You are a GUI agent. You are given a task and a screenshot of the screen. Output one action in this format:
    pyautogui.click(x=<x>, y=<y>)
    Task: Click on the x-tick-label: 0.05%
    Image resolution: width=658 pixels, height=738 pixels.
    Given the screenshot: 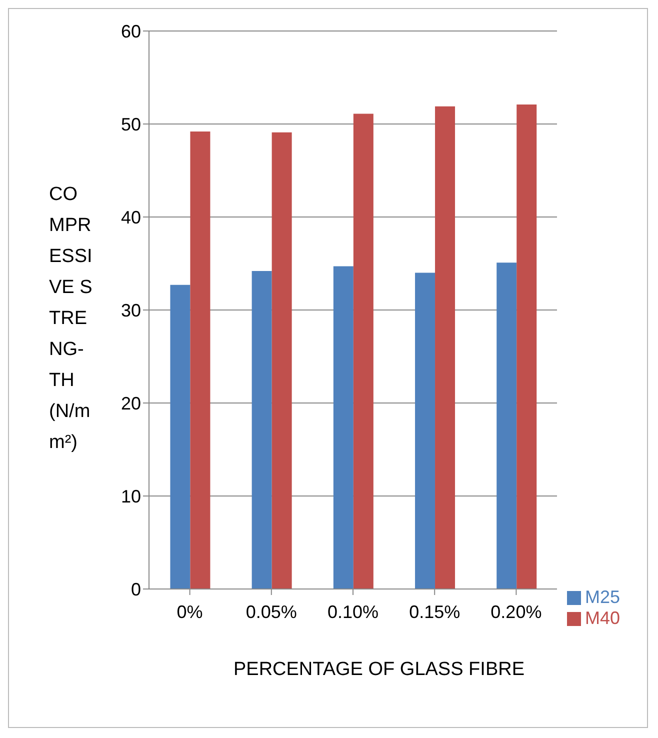 What is the action you would take?
    pyautogui.click(x=271, y=612)
    